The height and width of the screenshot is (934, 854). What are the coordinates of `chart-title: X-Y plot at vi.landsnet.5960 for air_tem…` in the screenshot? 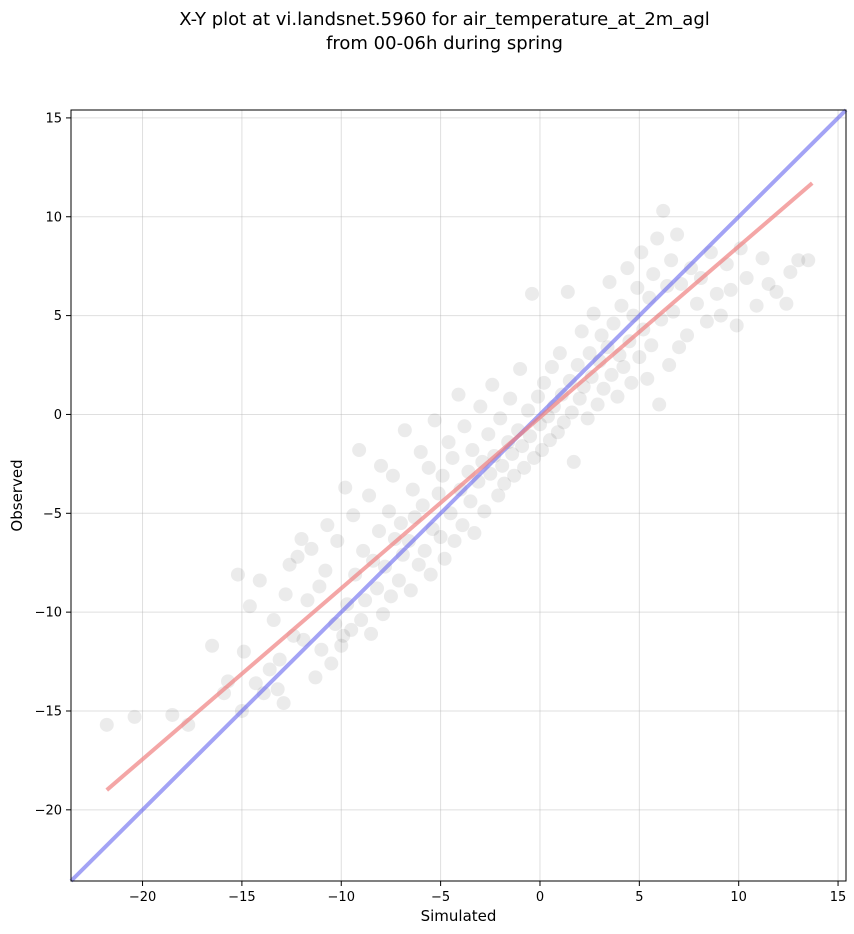 It's located at (427, 32).